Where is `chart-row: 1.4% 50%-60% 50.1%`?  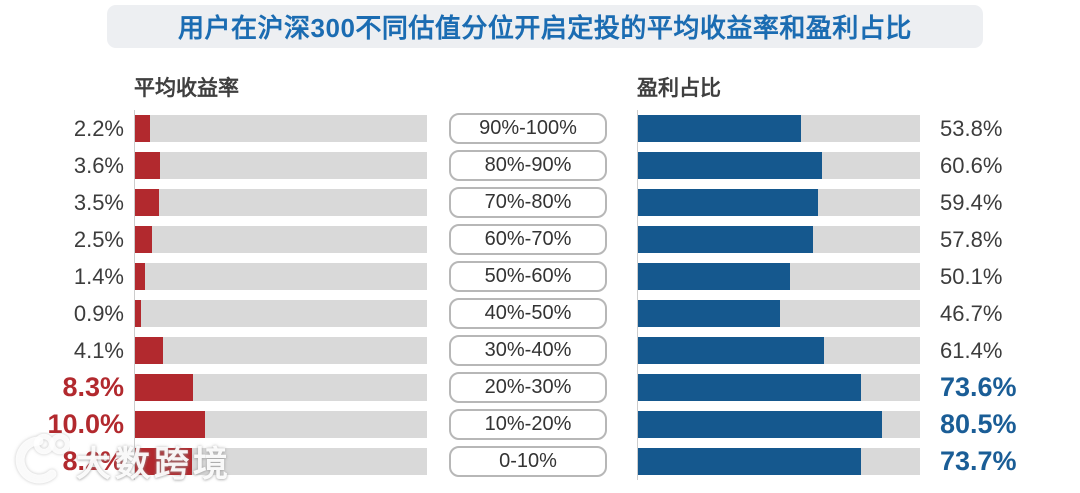
chart-row: 1.4% 50%-60% 50.1% is located at coordinates (540, 276).